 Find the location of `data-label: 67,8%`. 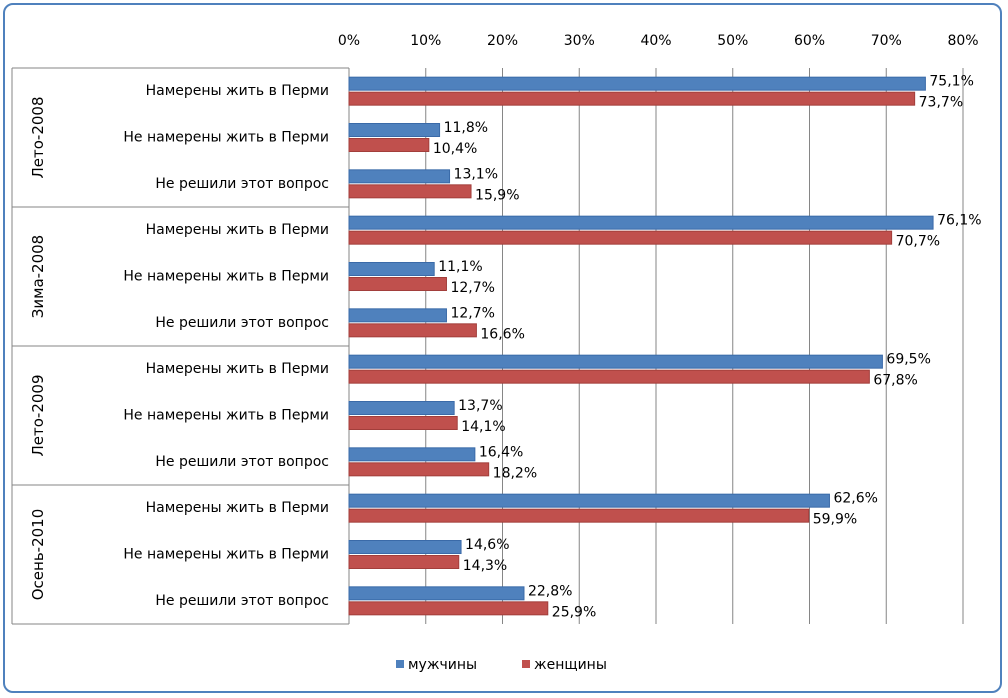

data-label: 67,8% is located at coordinates (895, 381).